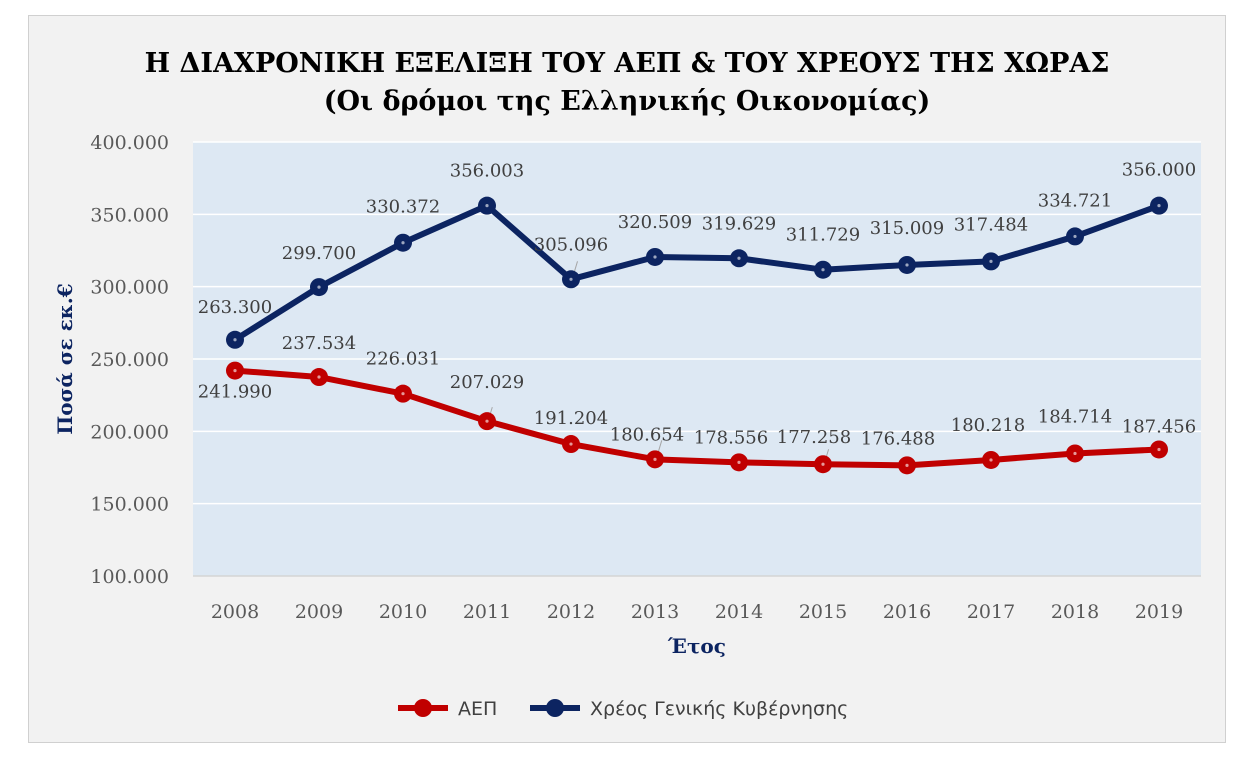  What do you see at coordinates (129, 505) in the screenshot?
I see `y-tick-label: 150.000` at bounding box center [129, 505].